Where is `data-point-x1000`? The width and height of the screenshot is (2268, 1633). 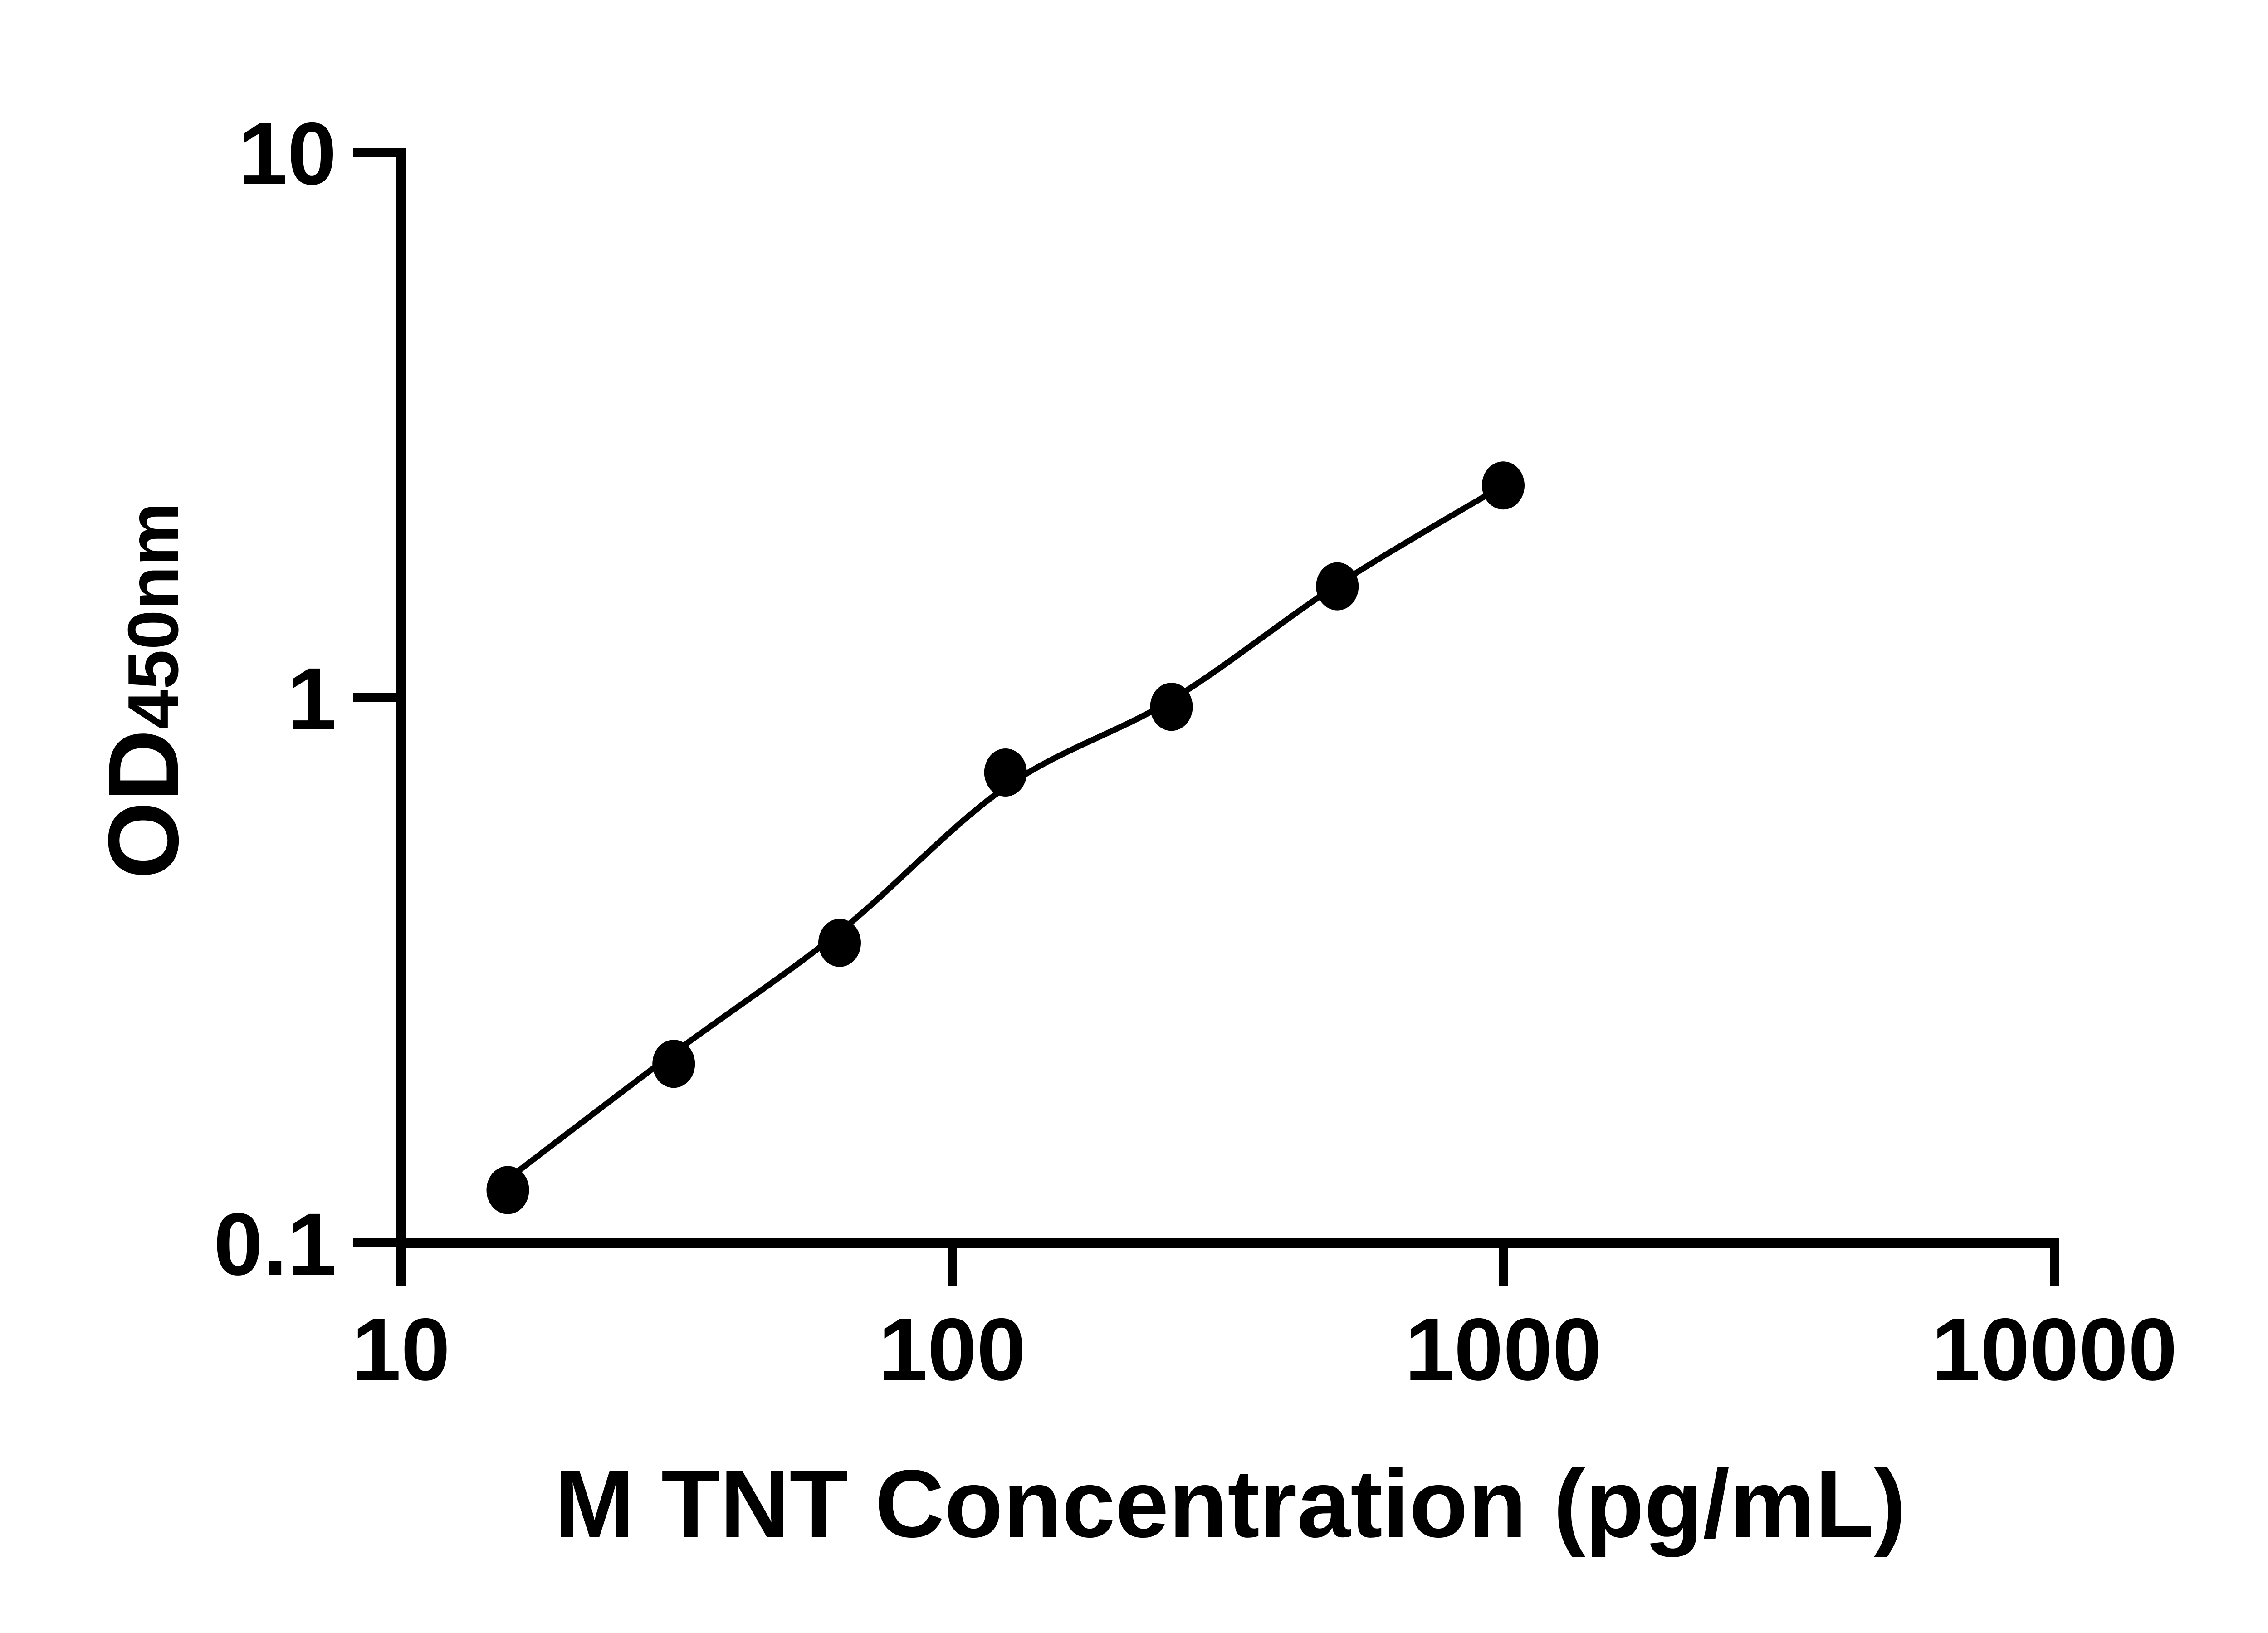 data-point-x1000 is located at coordinates (1504, 486).